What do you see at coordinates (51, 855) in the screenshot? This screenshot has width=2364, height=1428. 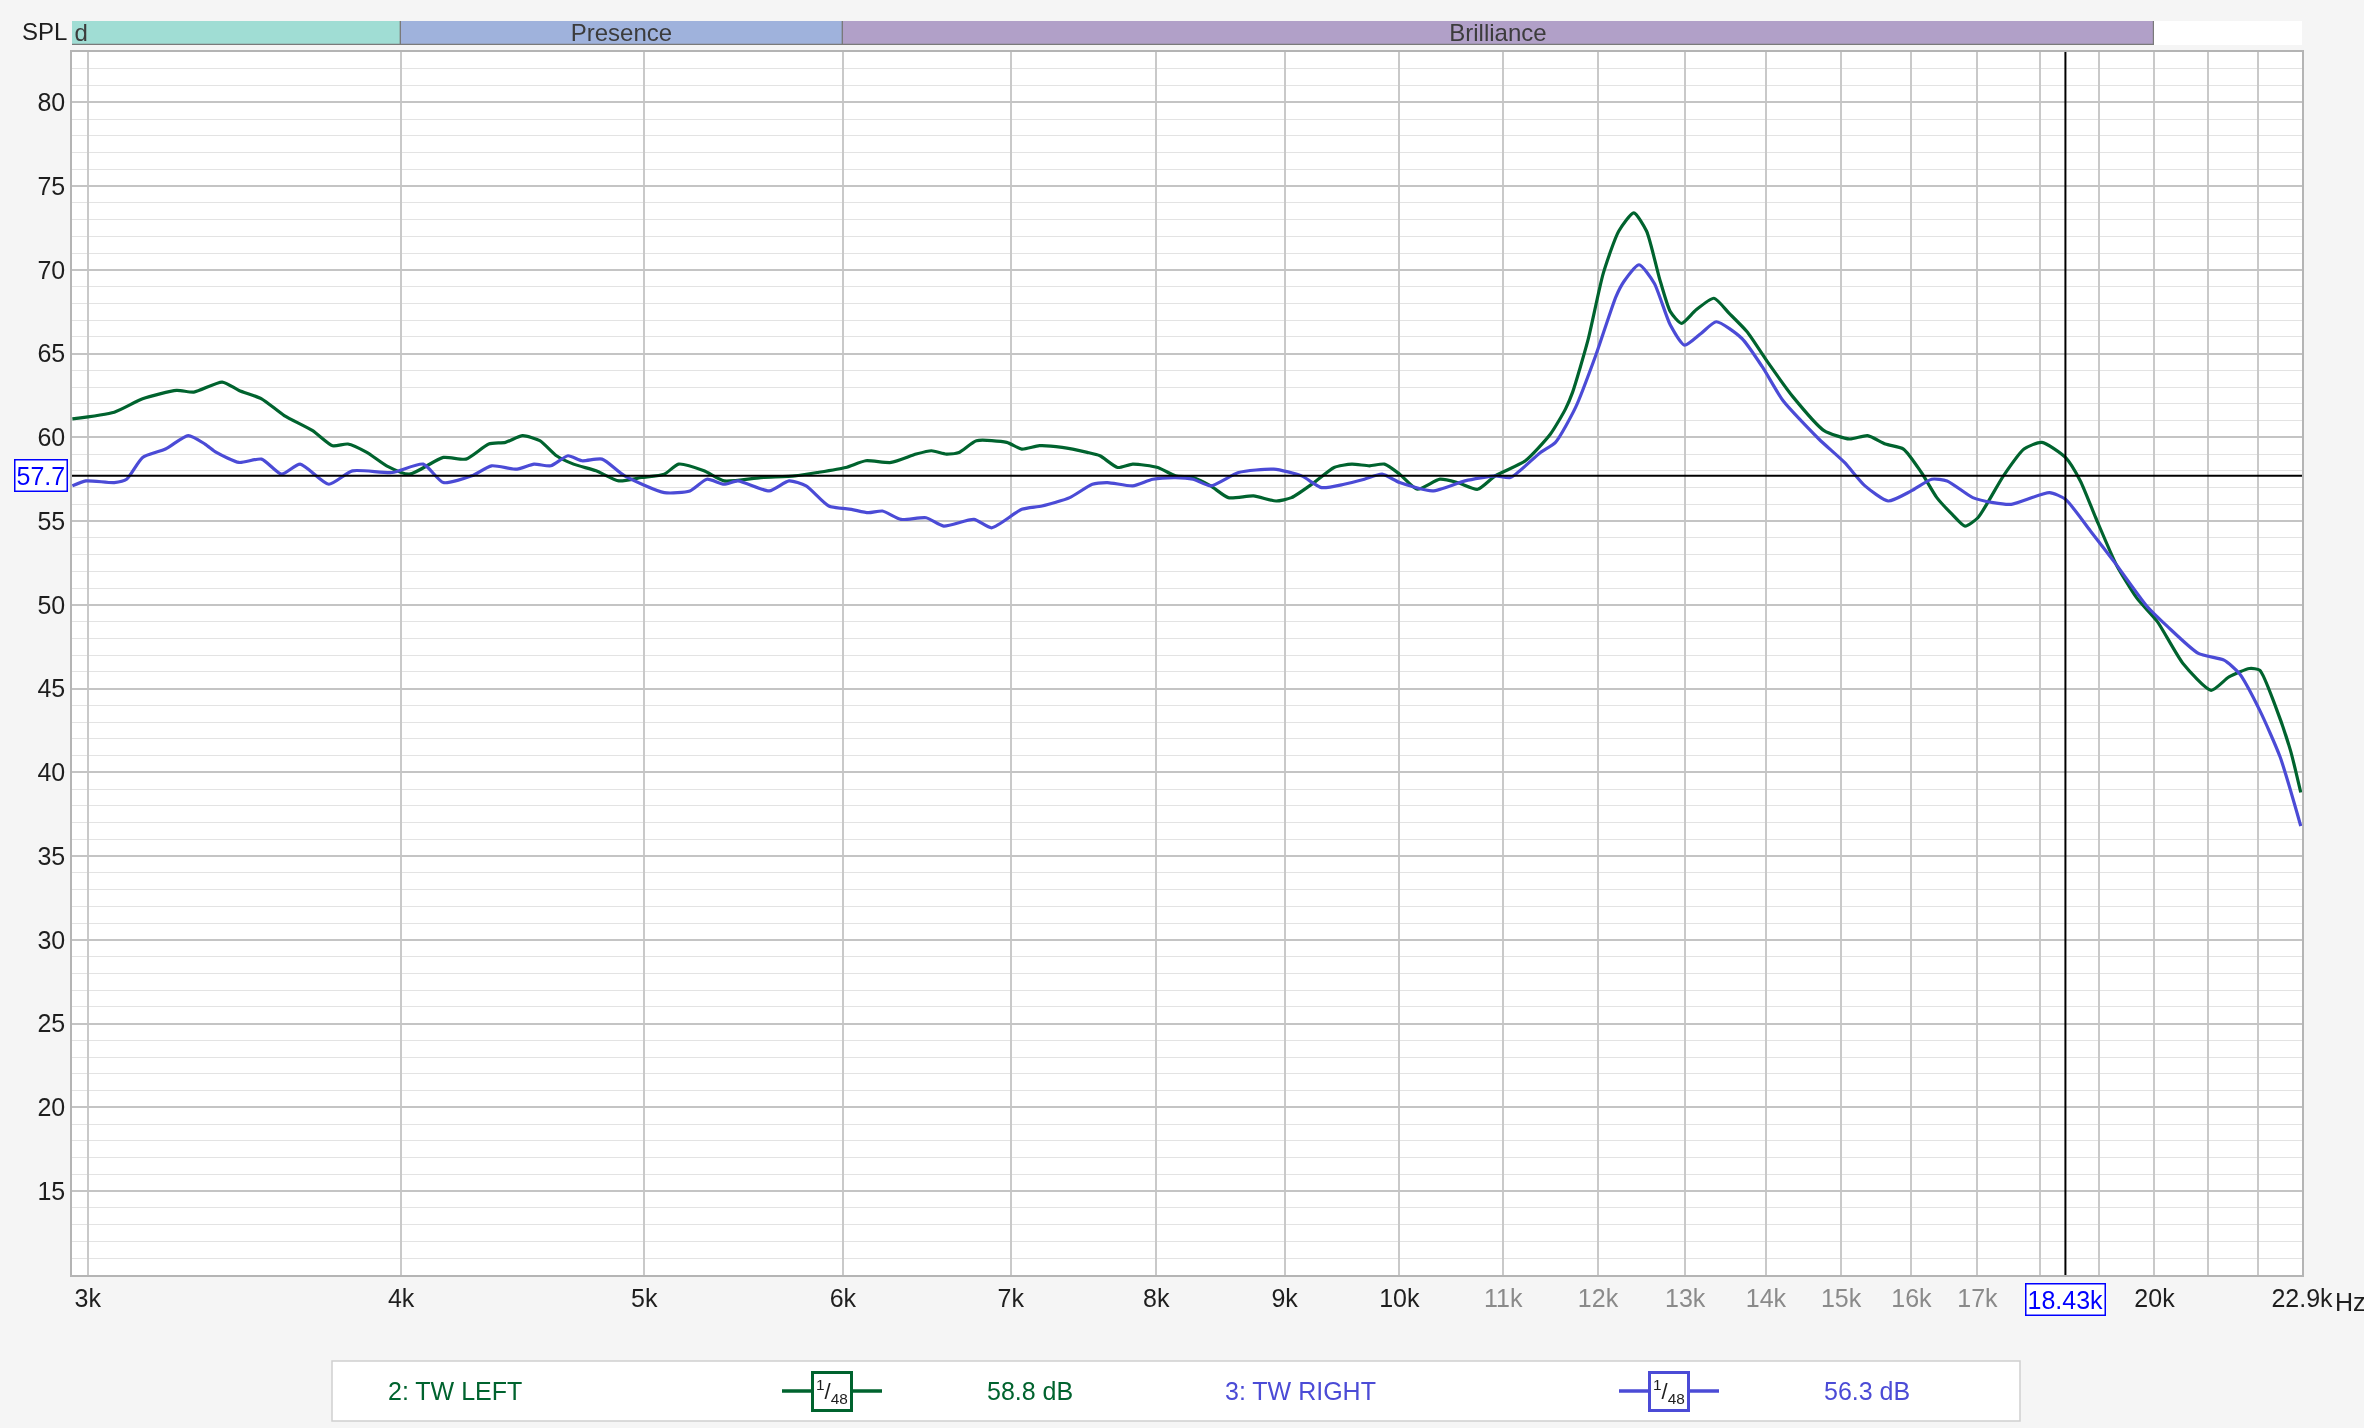 I see `y-tick-label: 35` at bounding box center [51, 855].